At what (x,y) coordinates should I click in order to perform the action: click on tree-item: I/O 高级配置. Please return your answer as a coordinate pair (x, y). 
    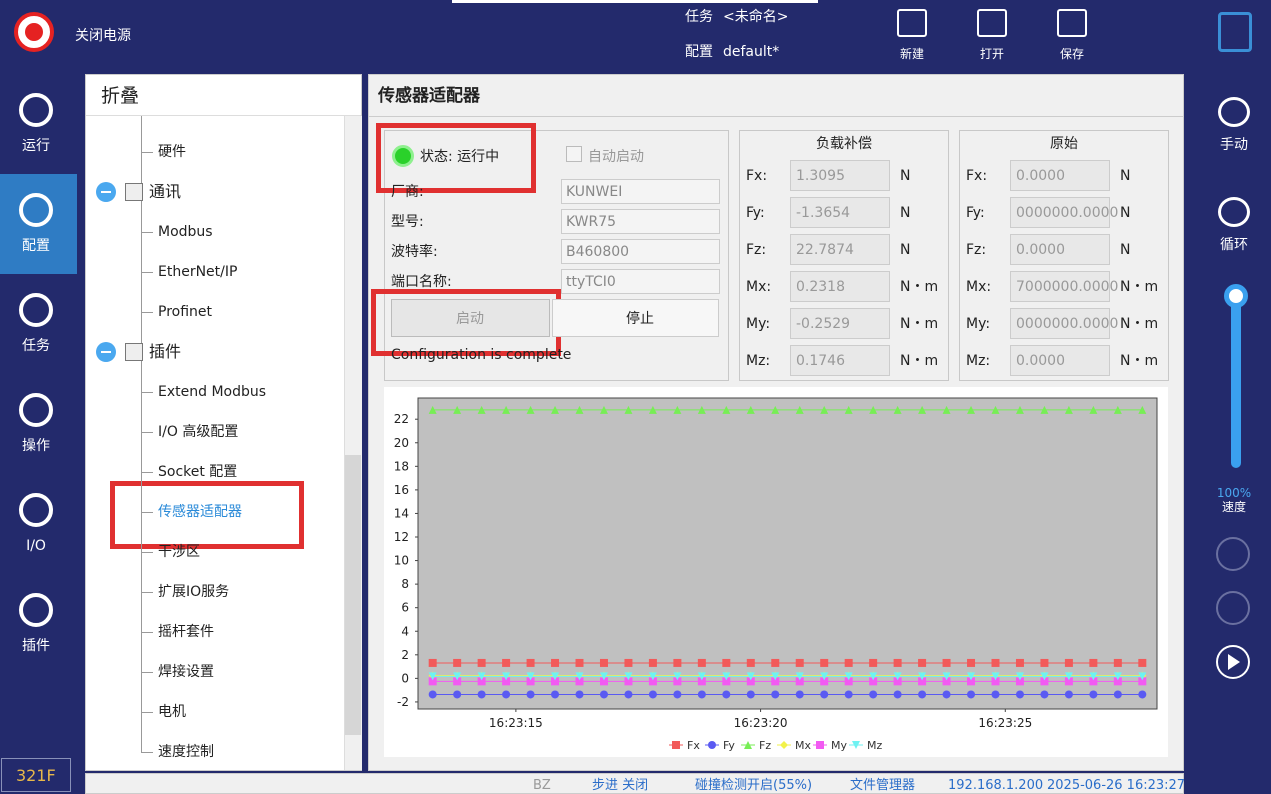
    Looking at the image, I should click on (198, 432).